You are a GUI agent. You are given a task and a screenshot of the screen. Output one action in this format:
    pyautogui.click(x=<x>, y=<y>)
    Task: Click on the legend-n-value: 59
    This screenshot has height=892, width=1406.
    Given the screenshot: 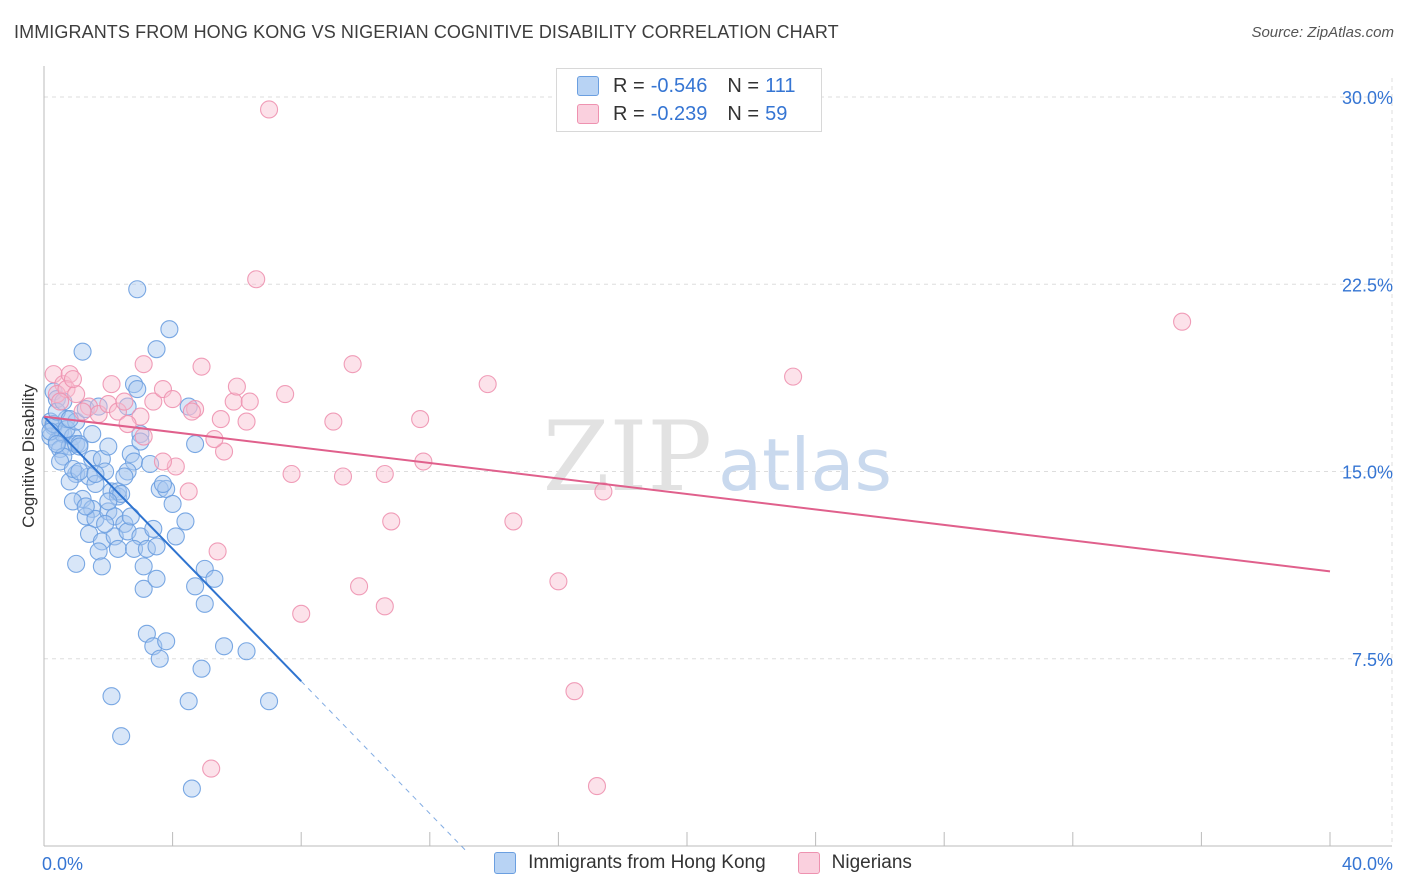 What is the action you would take?
    pyautogui.click(x=776, y=113)
    